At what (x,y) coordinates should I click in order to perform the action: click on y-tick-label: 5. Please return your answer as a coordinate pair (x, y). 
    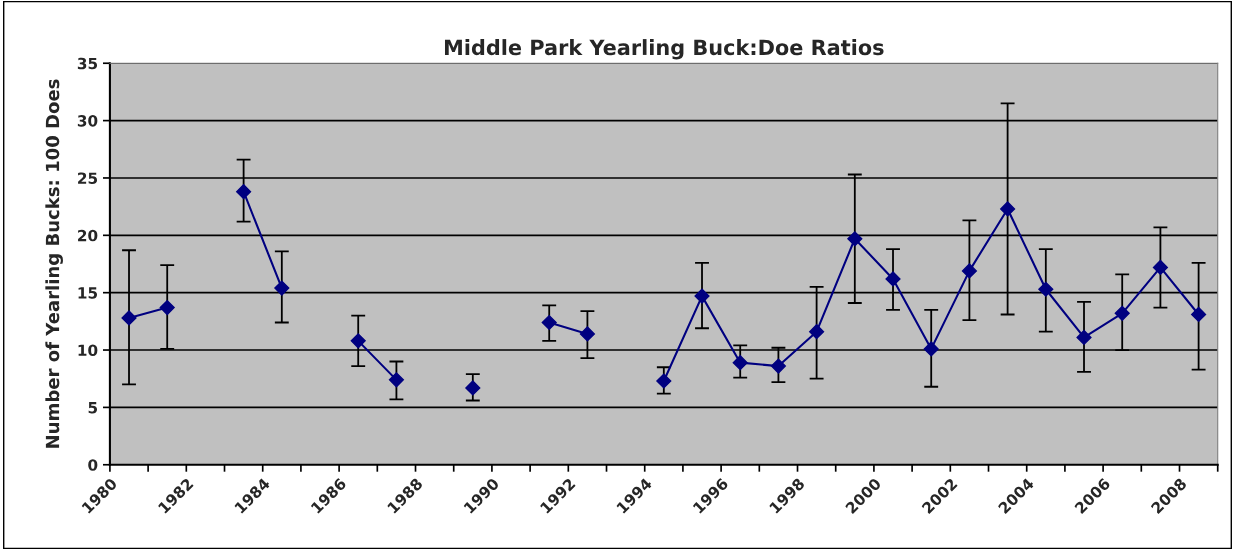
    Looking at the image, I should click on (93, 408).